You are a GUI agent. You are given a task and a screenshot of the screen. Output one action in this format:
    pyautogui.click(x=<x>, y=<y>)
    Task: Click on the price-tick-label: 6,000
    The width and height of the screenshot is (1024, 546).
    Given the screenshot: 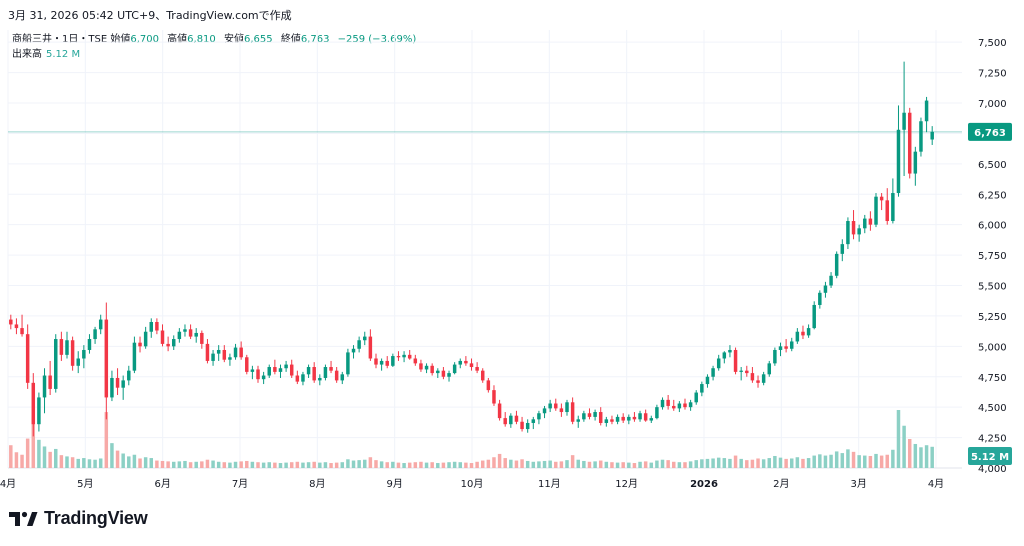 What is the action you would take?
    pyautogui.click(x=992, y=226)
    